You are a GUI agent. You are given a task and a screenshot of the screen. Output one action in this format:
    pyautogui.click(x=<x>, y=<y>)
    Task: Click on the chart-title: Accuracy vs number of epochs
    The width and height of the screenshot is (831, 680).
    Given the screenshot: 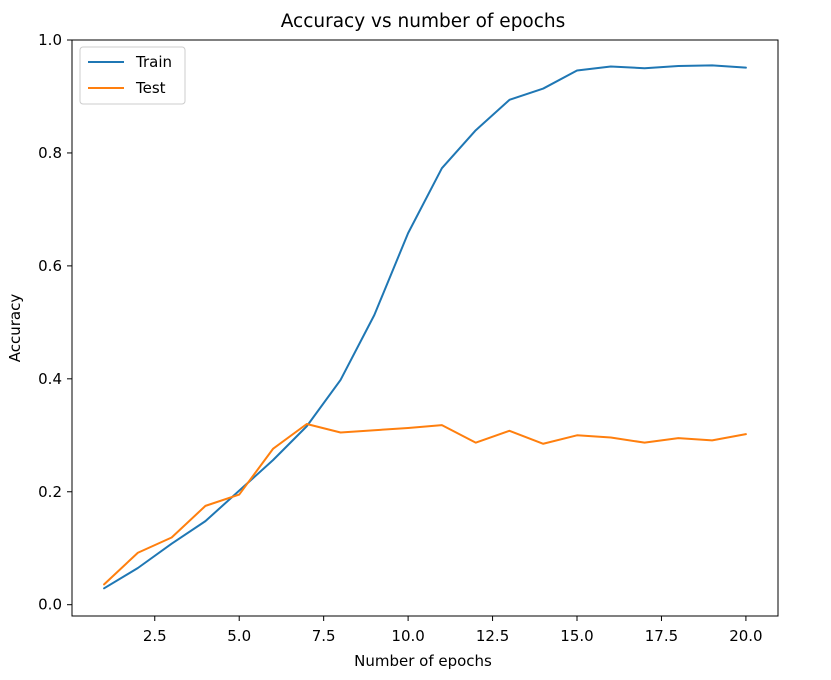 What is the action you would take?
    pyautogui.click(x=423, y=21)
    